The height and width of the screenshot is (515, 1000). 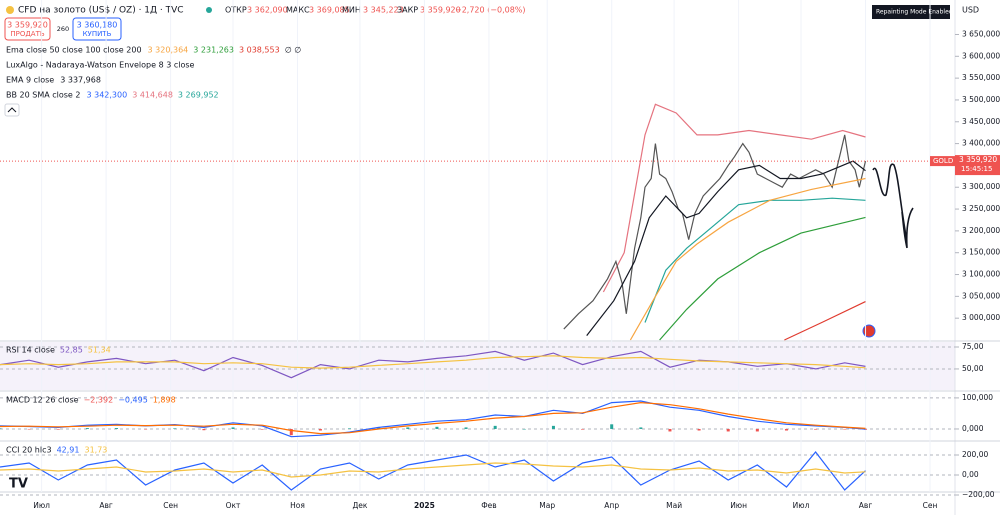 What do you see at coordinates (869, 331) in the screenshot?
I see `flag-icon` at bounding box center [869, 331].